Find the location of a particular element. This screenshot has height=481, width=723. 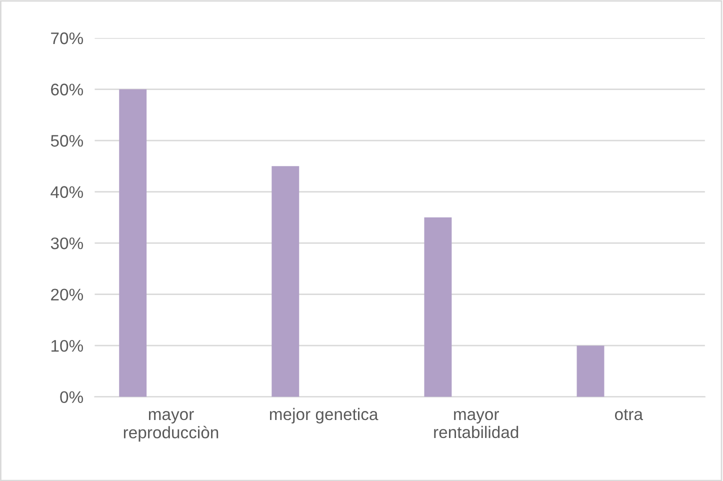

y-tick-label: 50% is located at coordinates (67, 140).